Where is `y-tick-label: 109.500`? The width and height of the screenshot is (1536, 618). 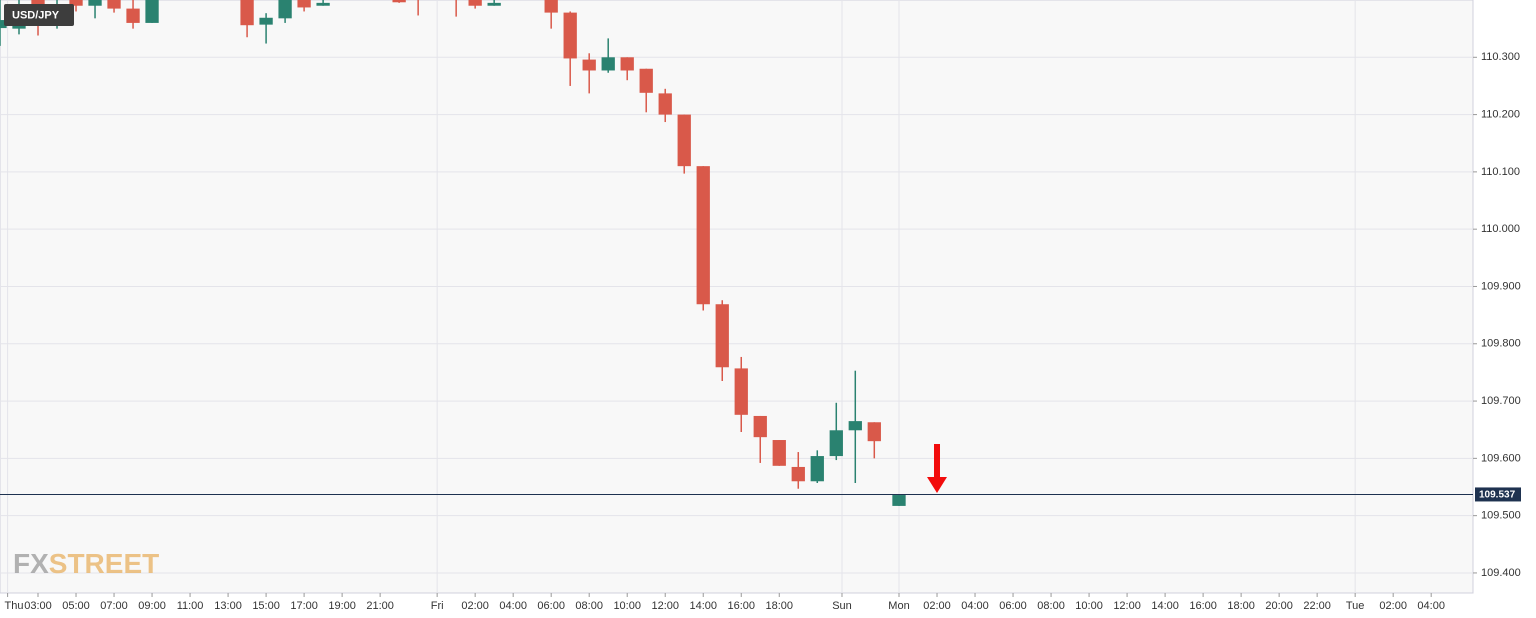 y-tick-label: 109.500 is located at coordinates (1501, 516).